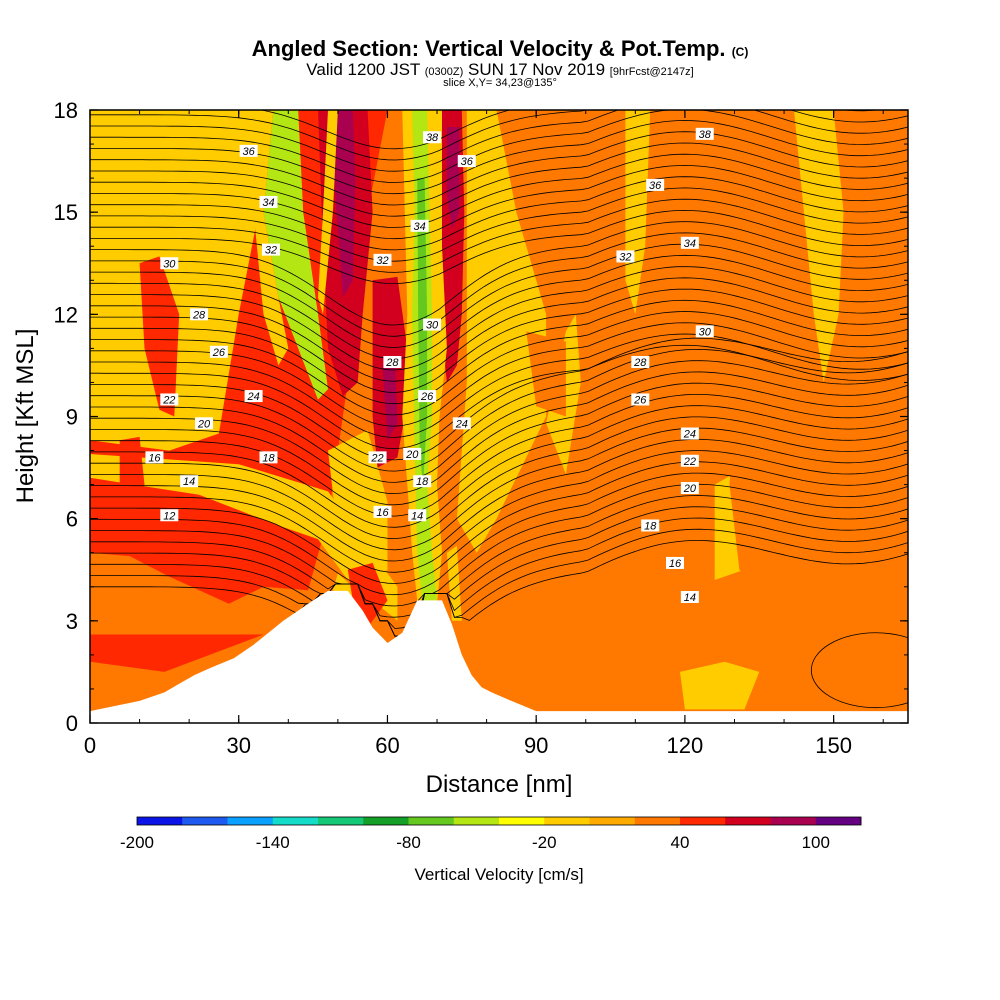  Describe the element at coordinates (704, 134) in the screenshot. I see `isentrope-label: 38` at that location.